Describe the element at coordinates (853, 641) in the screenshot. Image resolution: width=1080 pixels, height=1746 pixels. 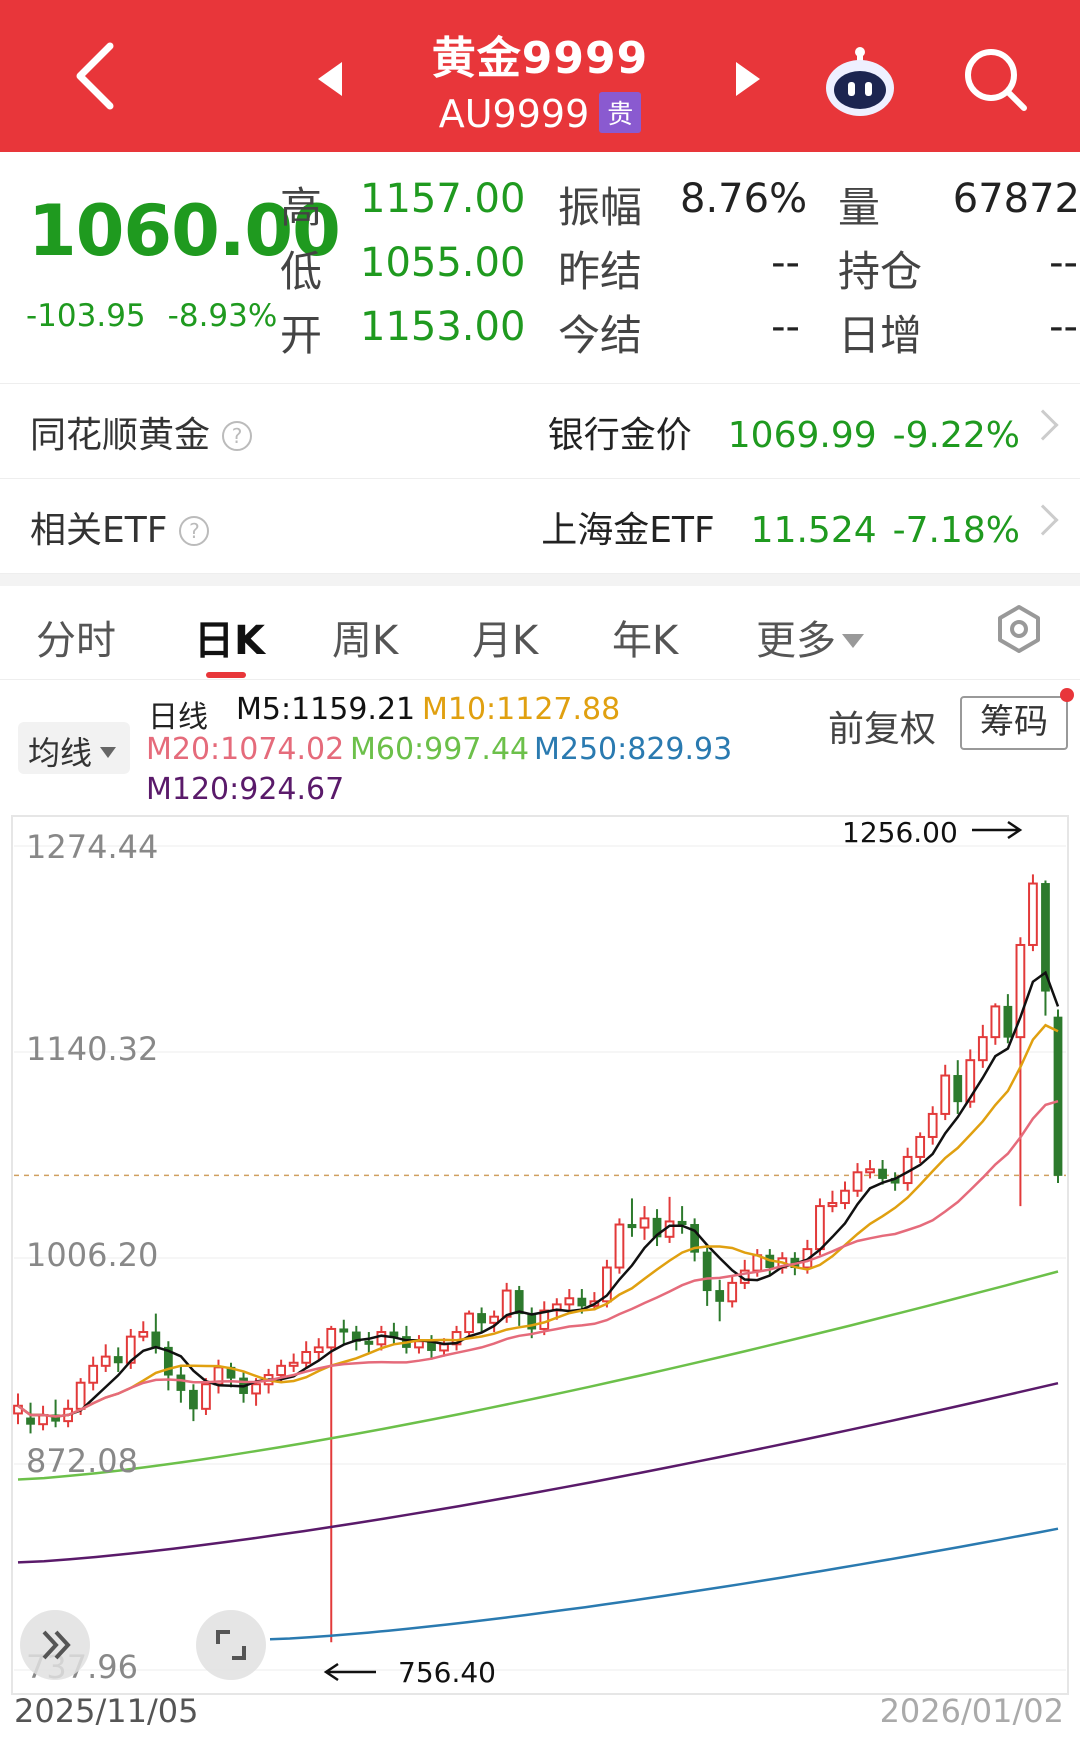
I see `dropdown-arrow-icon` at that location.